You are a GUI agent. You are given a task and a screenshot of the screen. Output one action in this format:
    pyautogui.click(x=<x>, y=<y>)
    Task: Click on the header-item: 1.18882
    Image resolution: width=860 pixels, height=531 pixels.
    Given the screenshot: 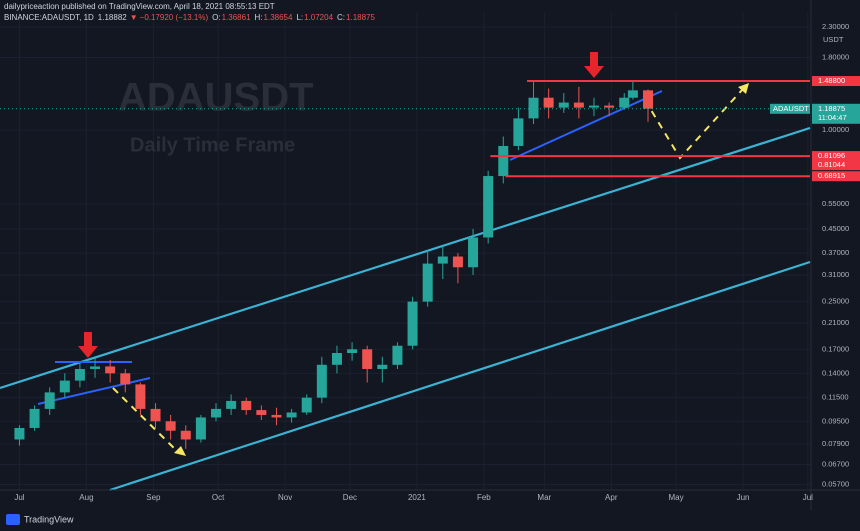 What is the action you would take?
    pyautogui.click(x=112, y=17)
    